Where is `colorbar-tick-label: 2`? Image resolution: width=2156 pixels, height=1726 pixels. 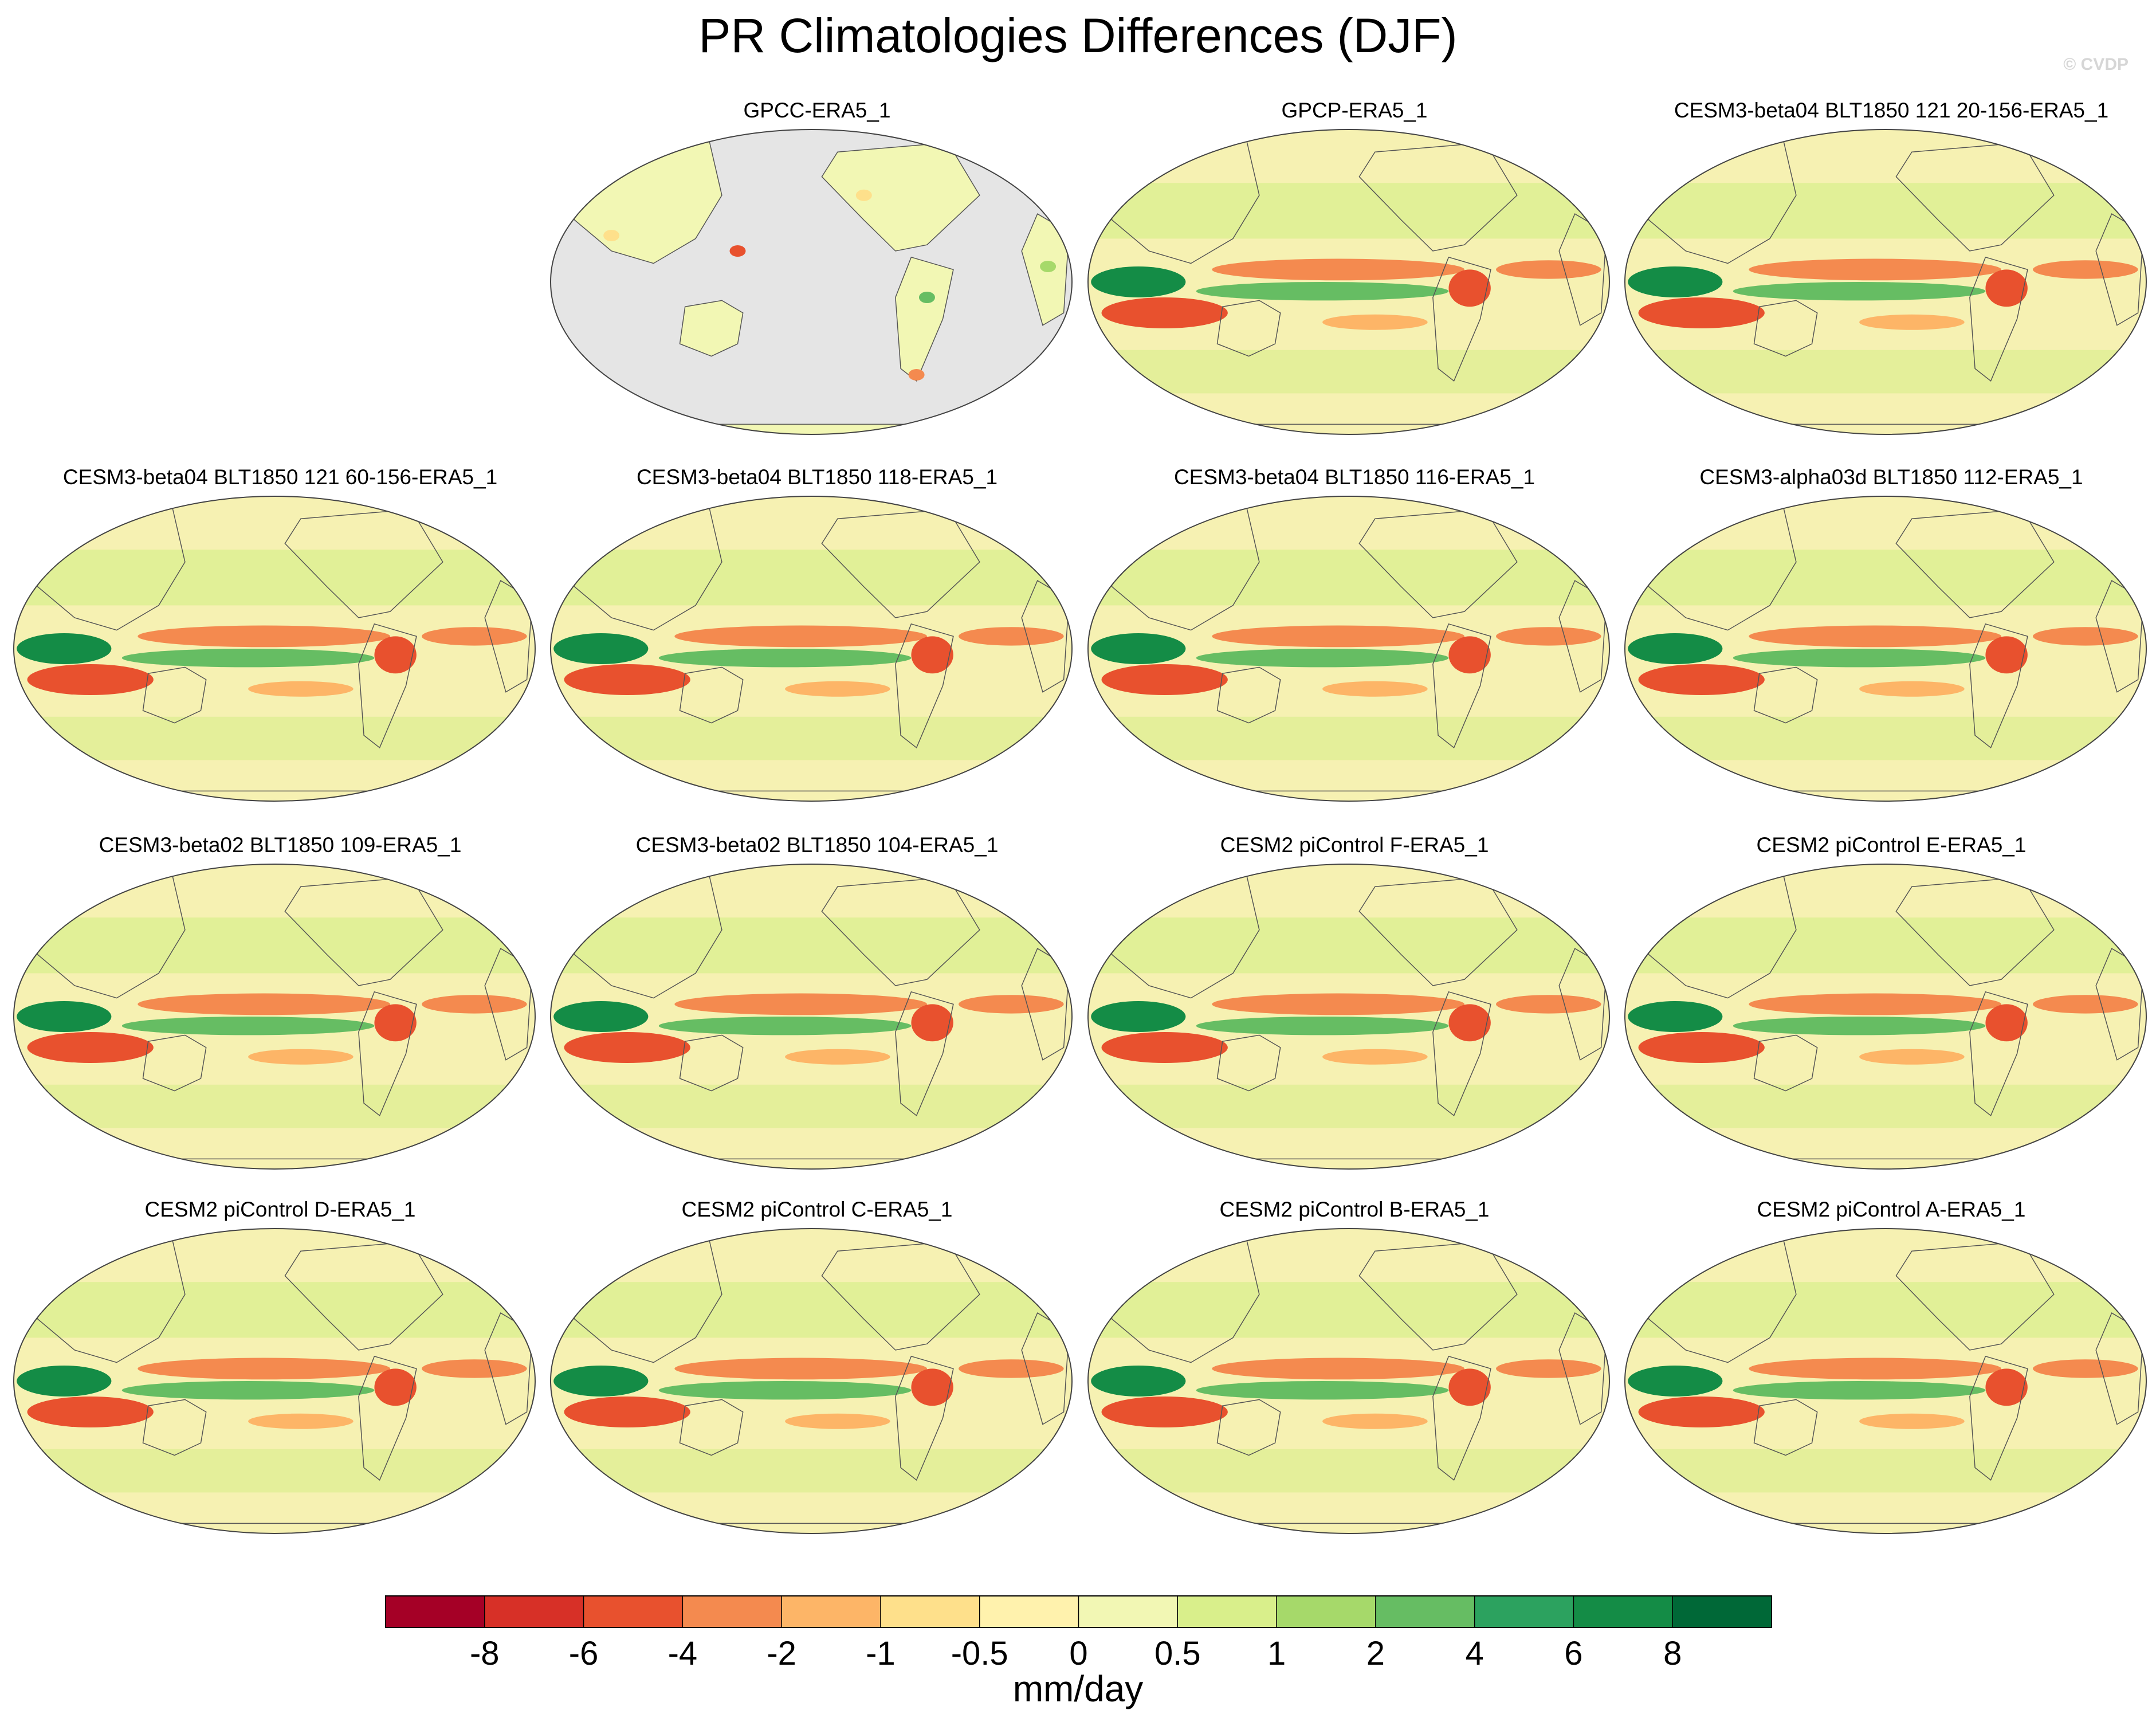 colorbar-tick-label: 2 is located at coordinates (1375, 1653).